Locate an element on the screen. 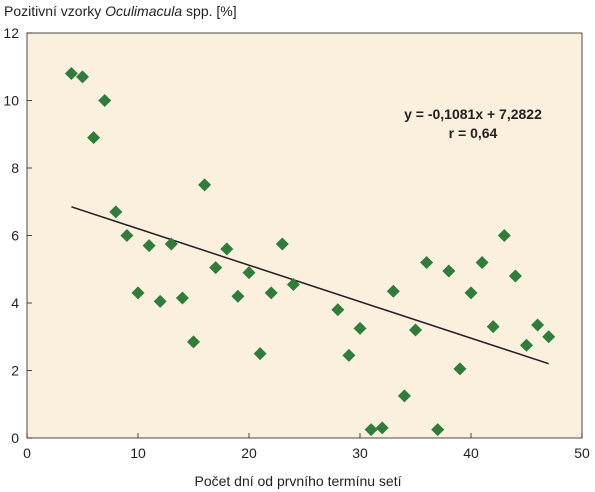 This screenshot has height=492, width=595. y-tick-label: 12 is located at coordinates (11, 33).